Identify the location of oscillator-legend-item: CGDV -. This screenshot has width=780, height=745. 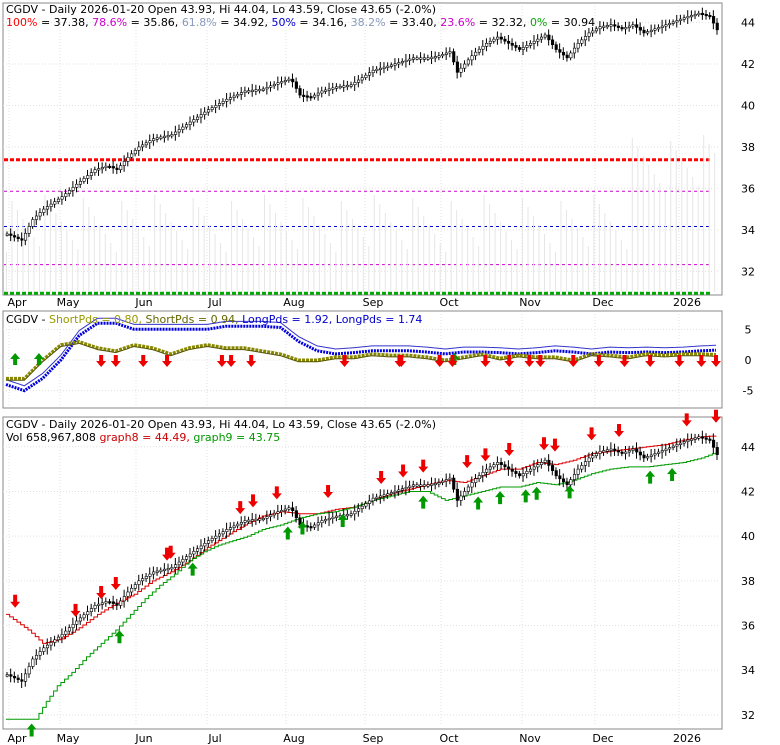
(27, 319).